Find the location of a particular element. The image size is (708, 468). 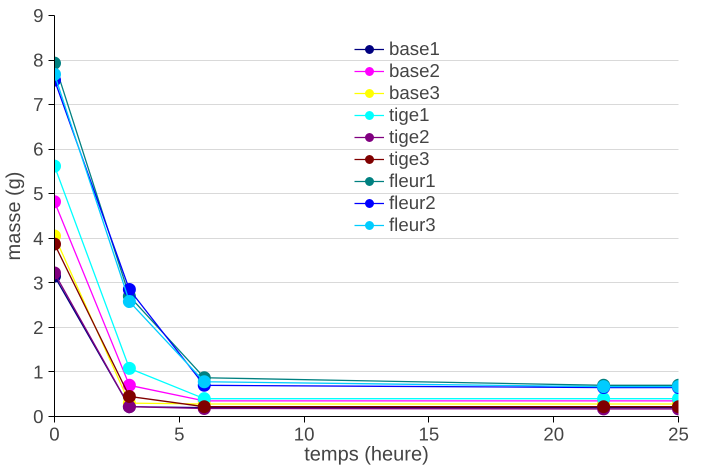

x-tick-label: 20 is located at coordinates (553, 434).